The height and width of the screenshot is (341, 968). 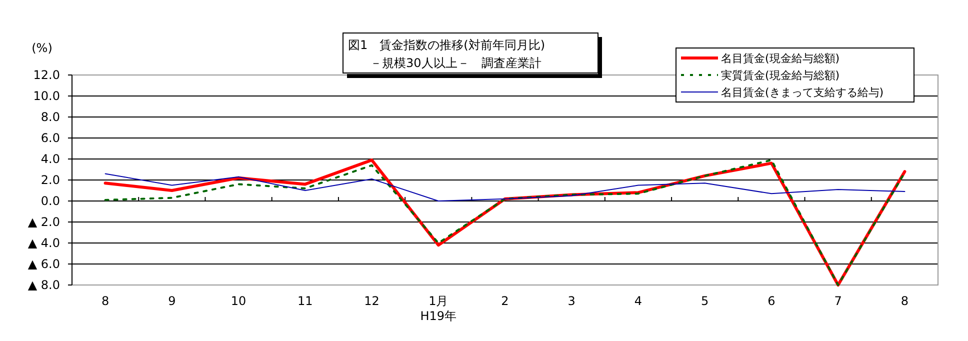 I want to click on y-tick-label: 8.0, so click(x=50, y=117).